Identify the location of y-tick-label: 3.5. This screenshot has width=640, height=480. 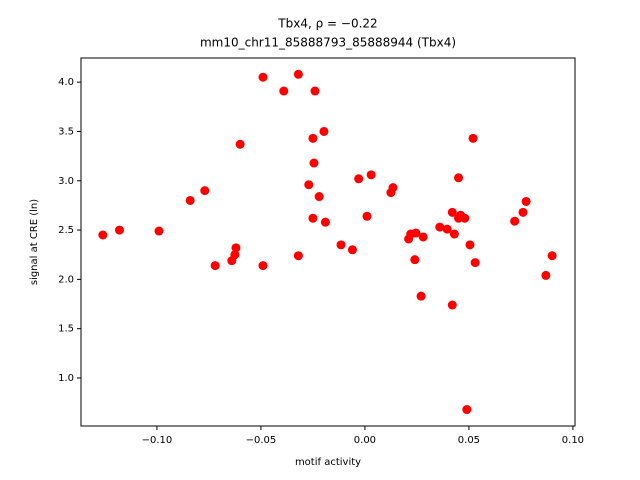
(66, 131).